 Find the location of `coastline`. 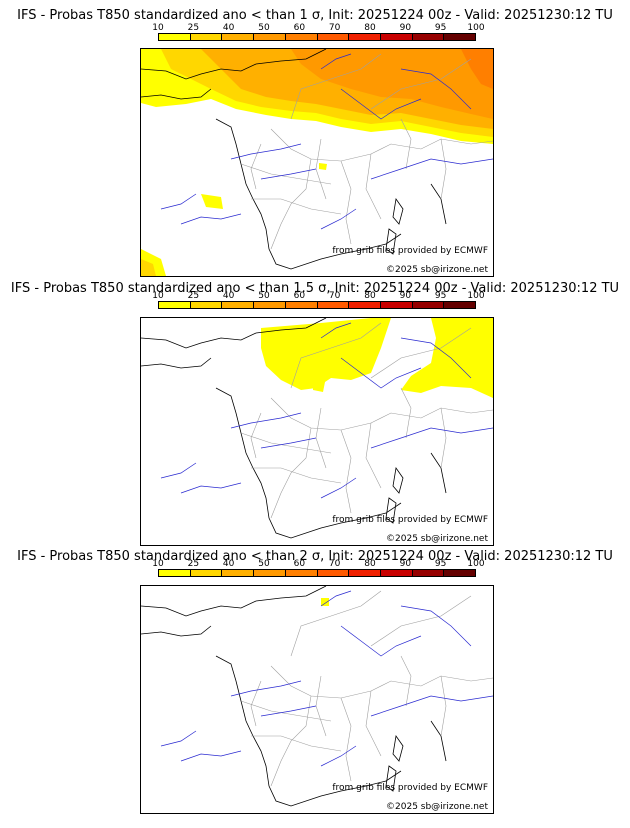

coastline is located at coordinates (294, 696).